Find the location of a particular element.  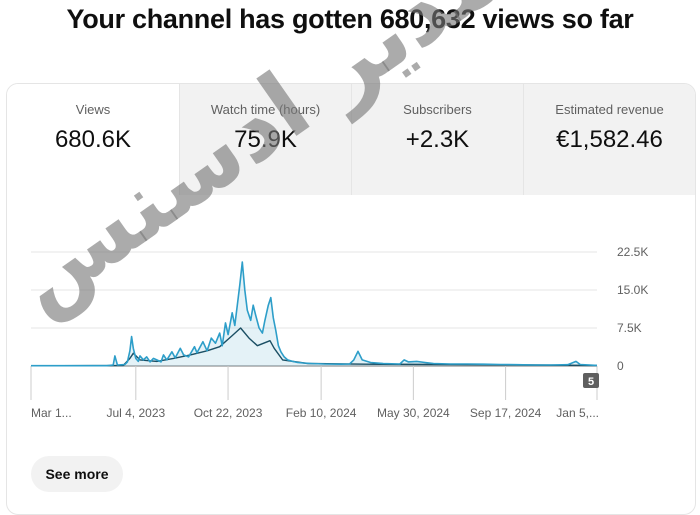

tab-subscribers-label: Subscribers is located at coordinates (437, 109).